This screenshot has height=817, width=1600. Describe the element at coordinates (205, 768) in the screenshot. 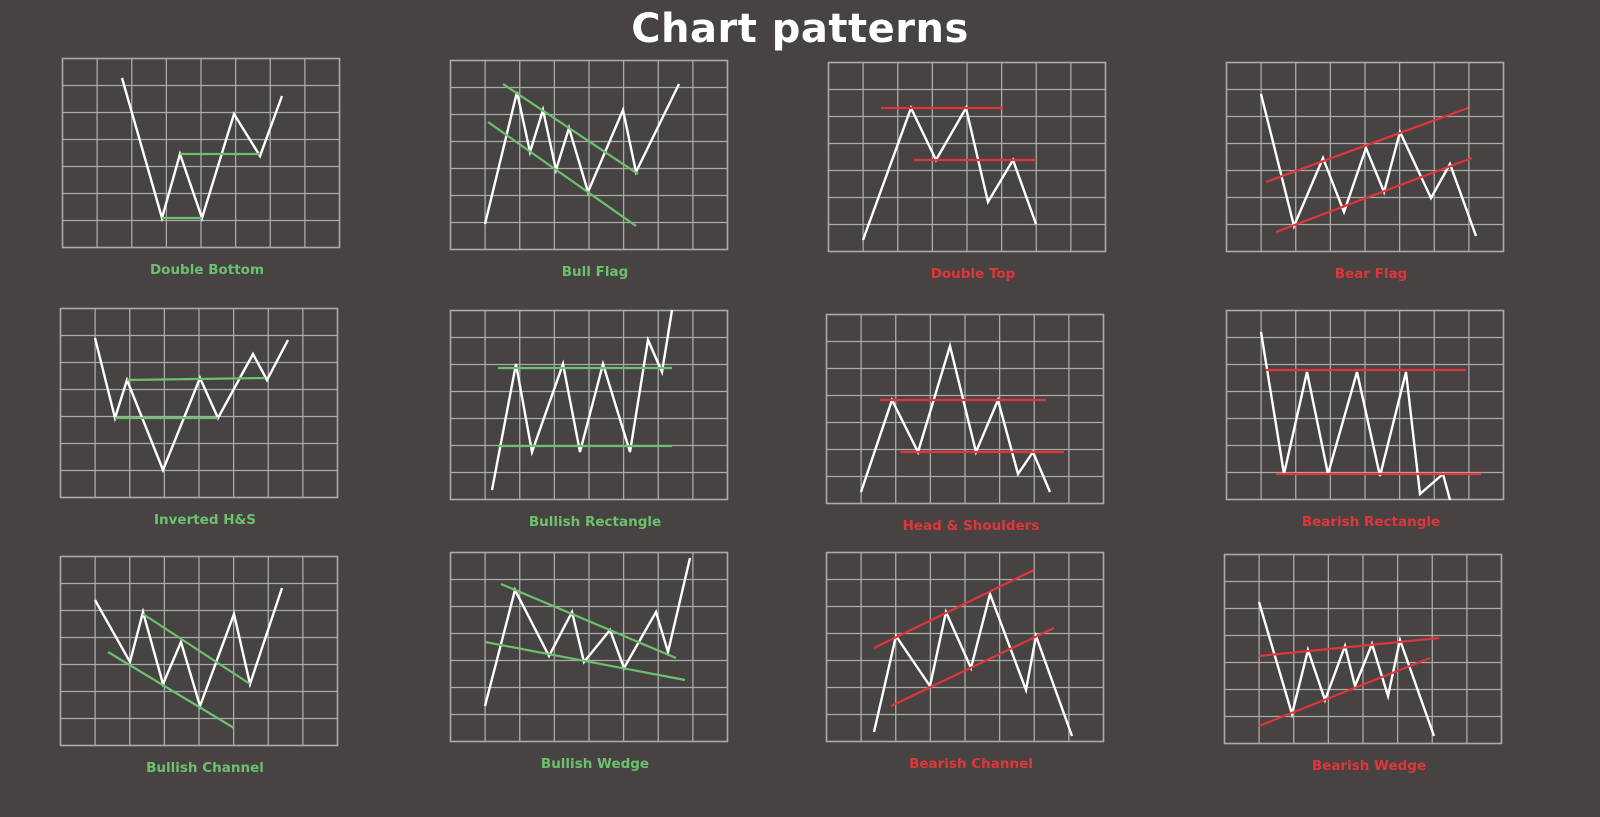

I see `pattern-label: Bullish Channel` at that location.